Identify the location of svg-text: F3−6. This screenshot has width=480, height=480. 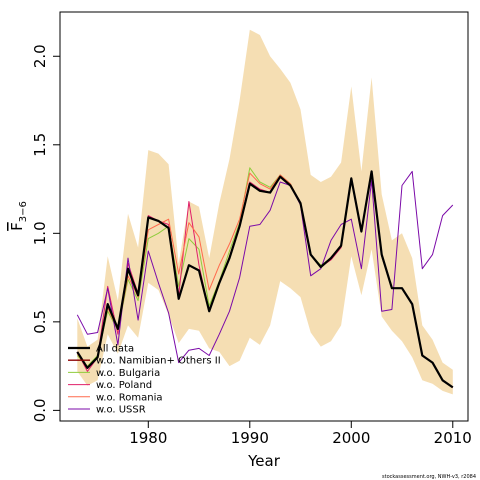
(18, 216).